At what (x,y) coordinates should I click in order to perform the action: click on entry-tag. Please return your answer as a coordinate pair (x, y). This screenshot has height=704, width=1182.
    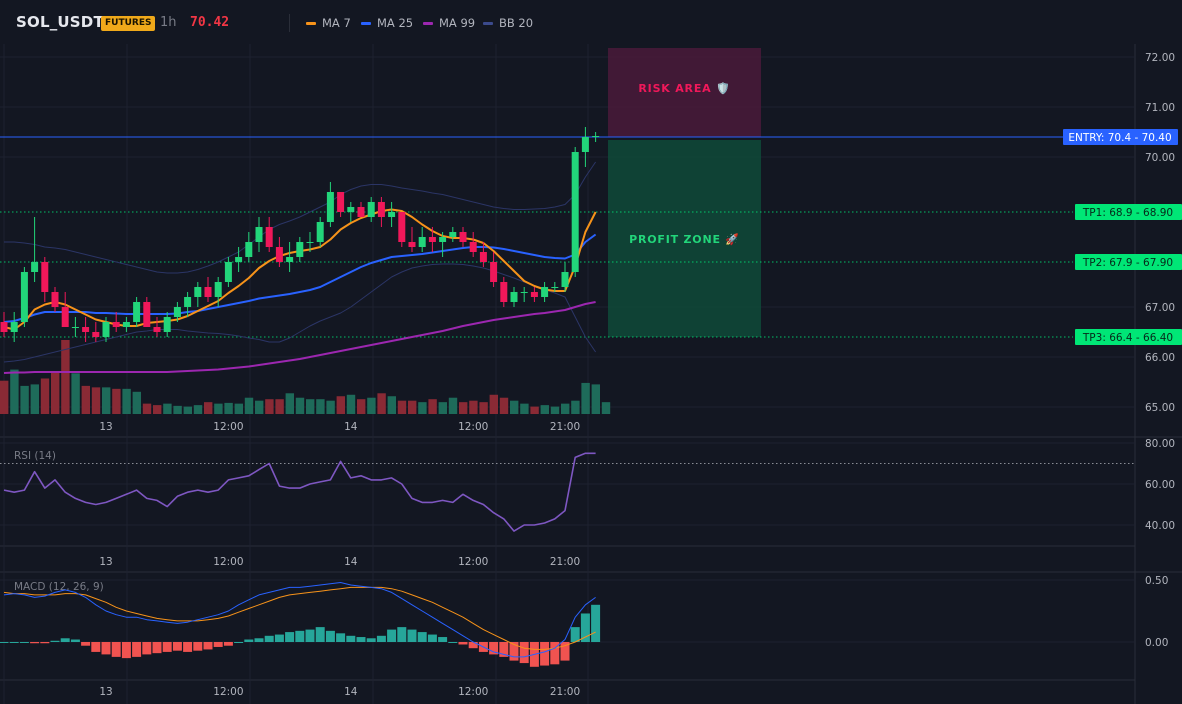
    Looking at the image, I should click on (1120, 137).